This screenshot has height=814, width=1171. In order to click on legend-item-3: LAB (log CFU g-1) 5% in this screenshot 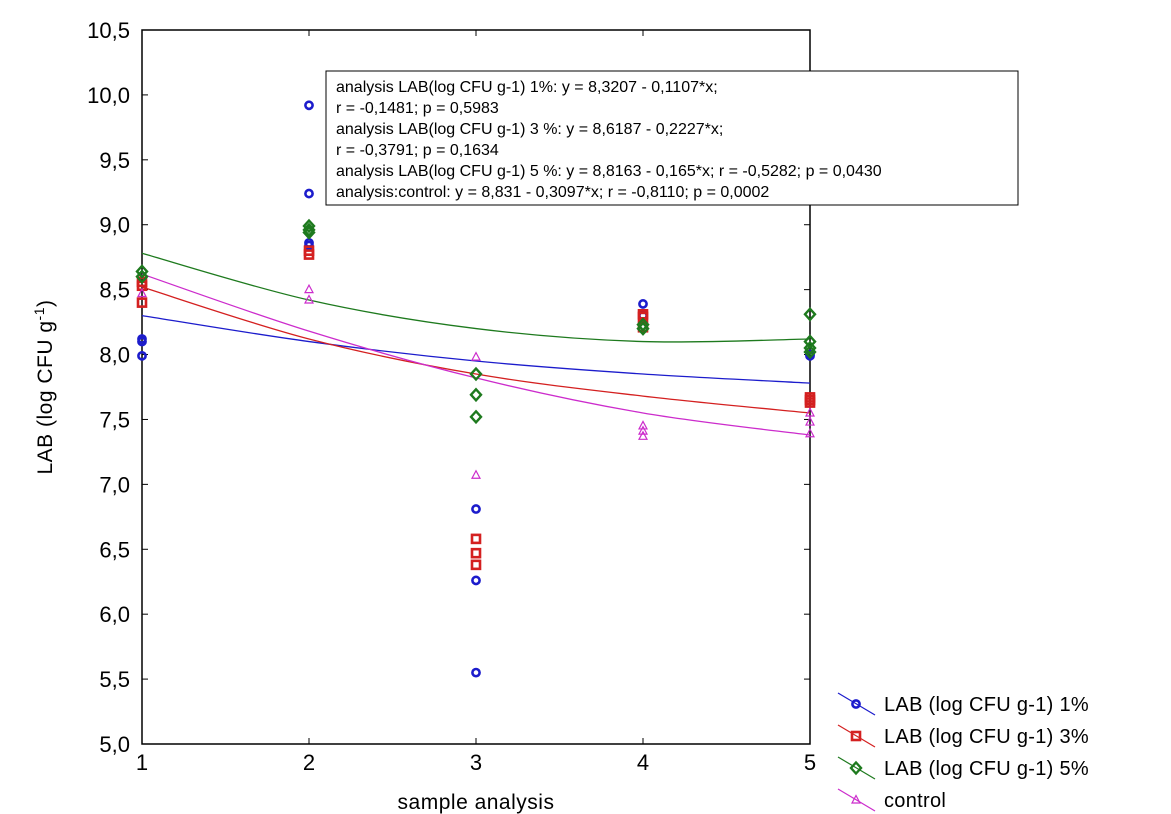, I will do `click(963, 768)`.